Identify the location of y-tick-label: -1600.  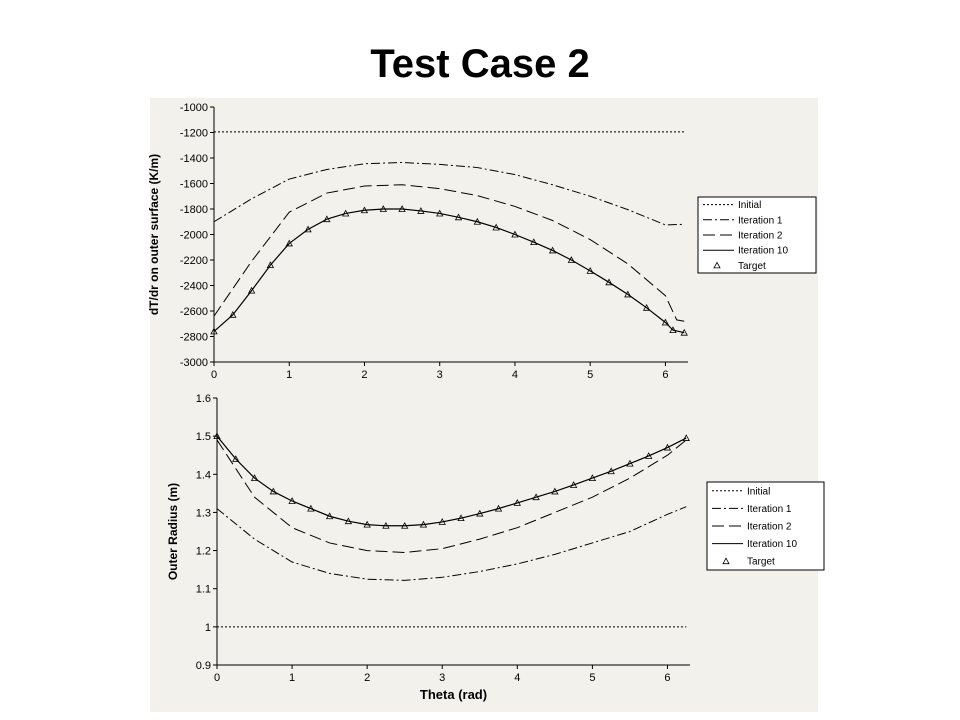
(194, 185).